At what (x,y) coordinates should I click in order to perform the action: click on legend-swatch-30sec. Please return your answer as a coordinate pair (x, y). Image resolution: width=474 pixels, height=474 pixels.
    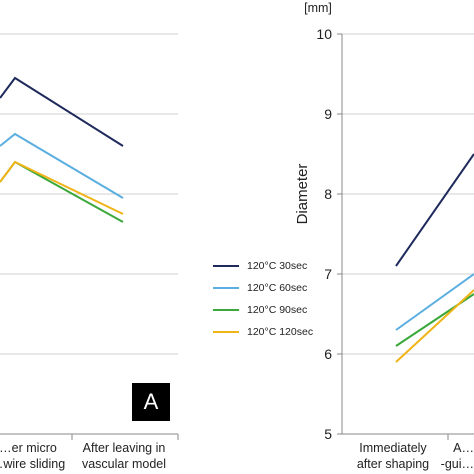
    Looking at the image, I should click on (226, 266).